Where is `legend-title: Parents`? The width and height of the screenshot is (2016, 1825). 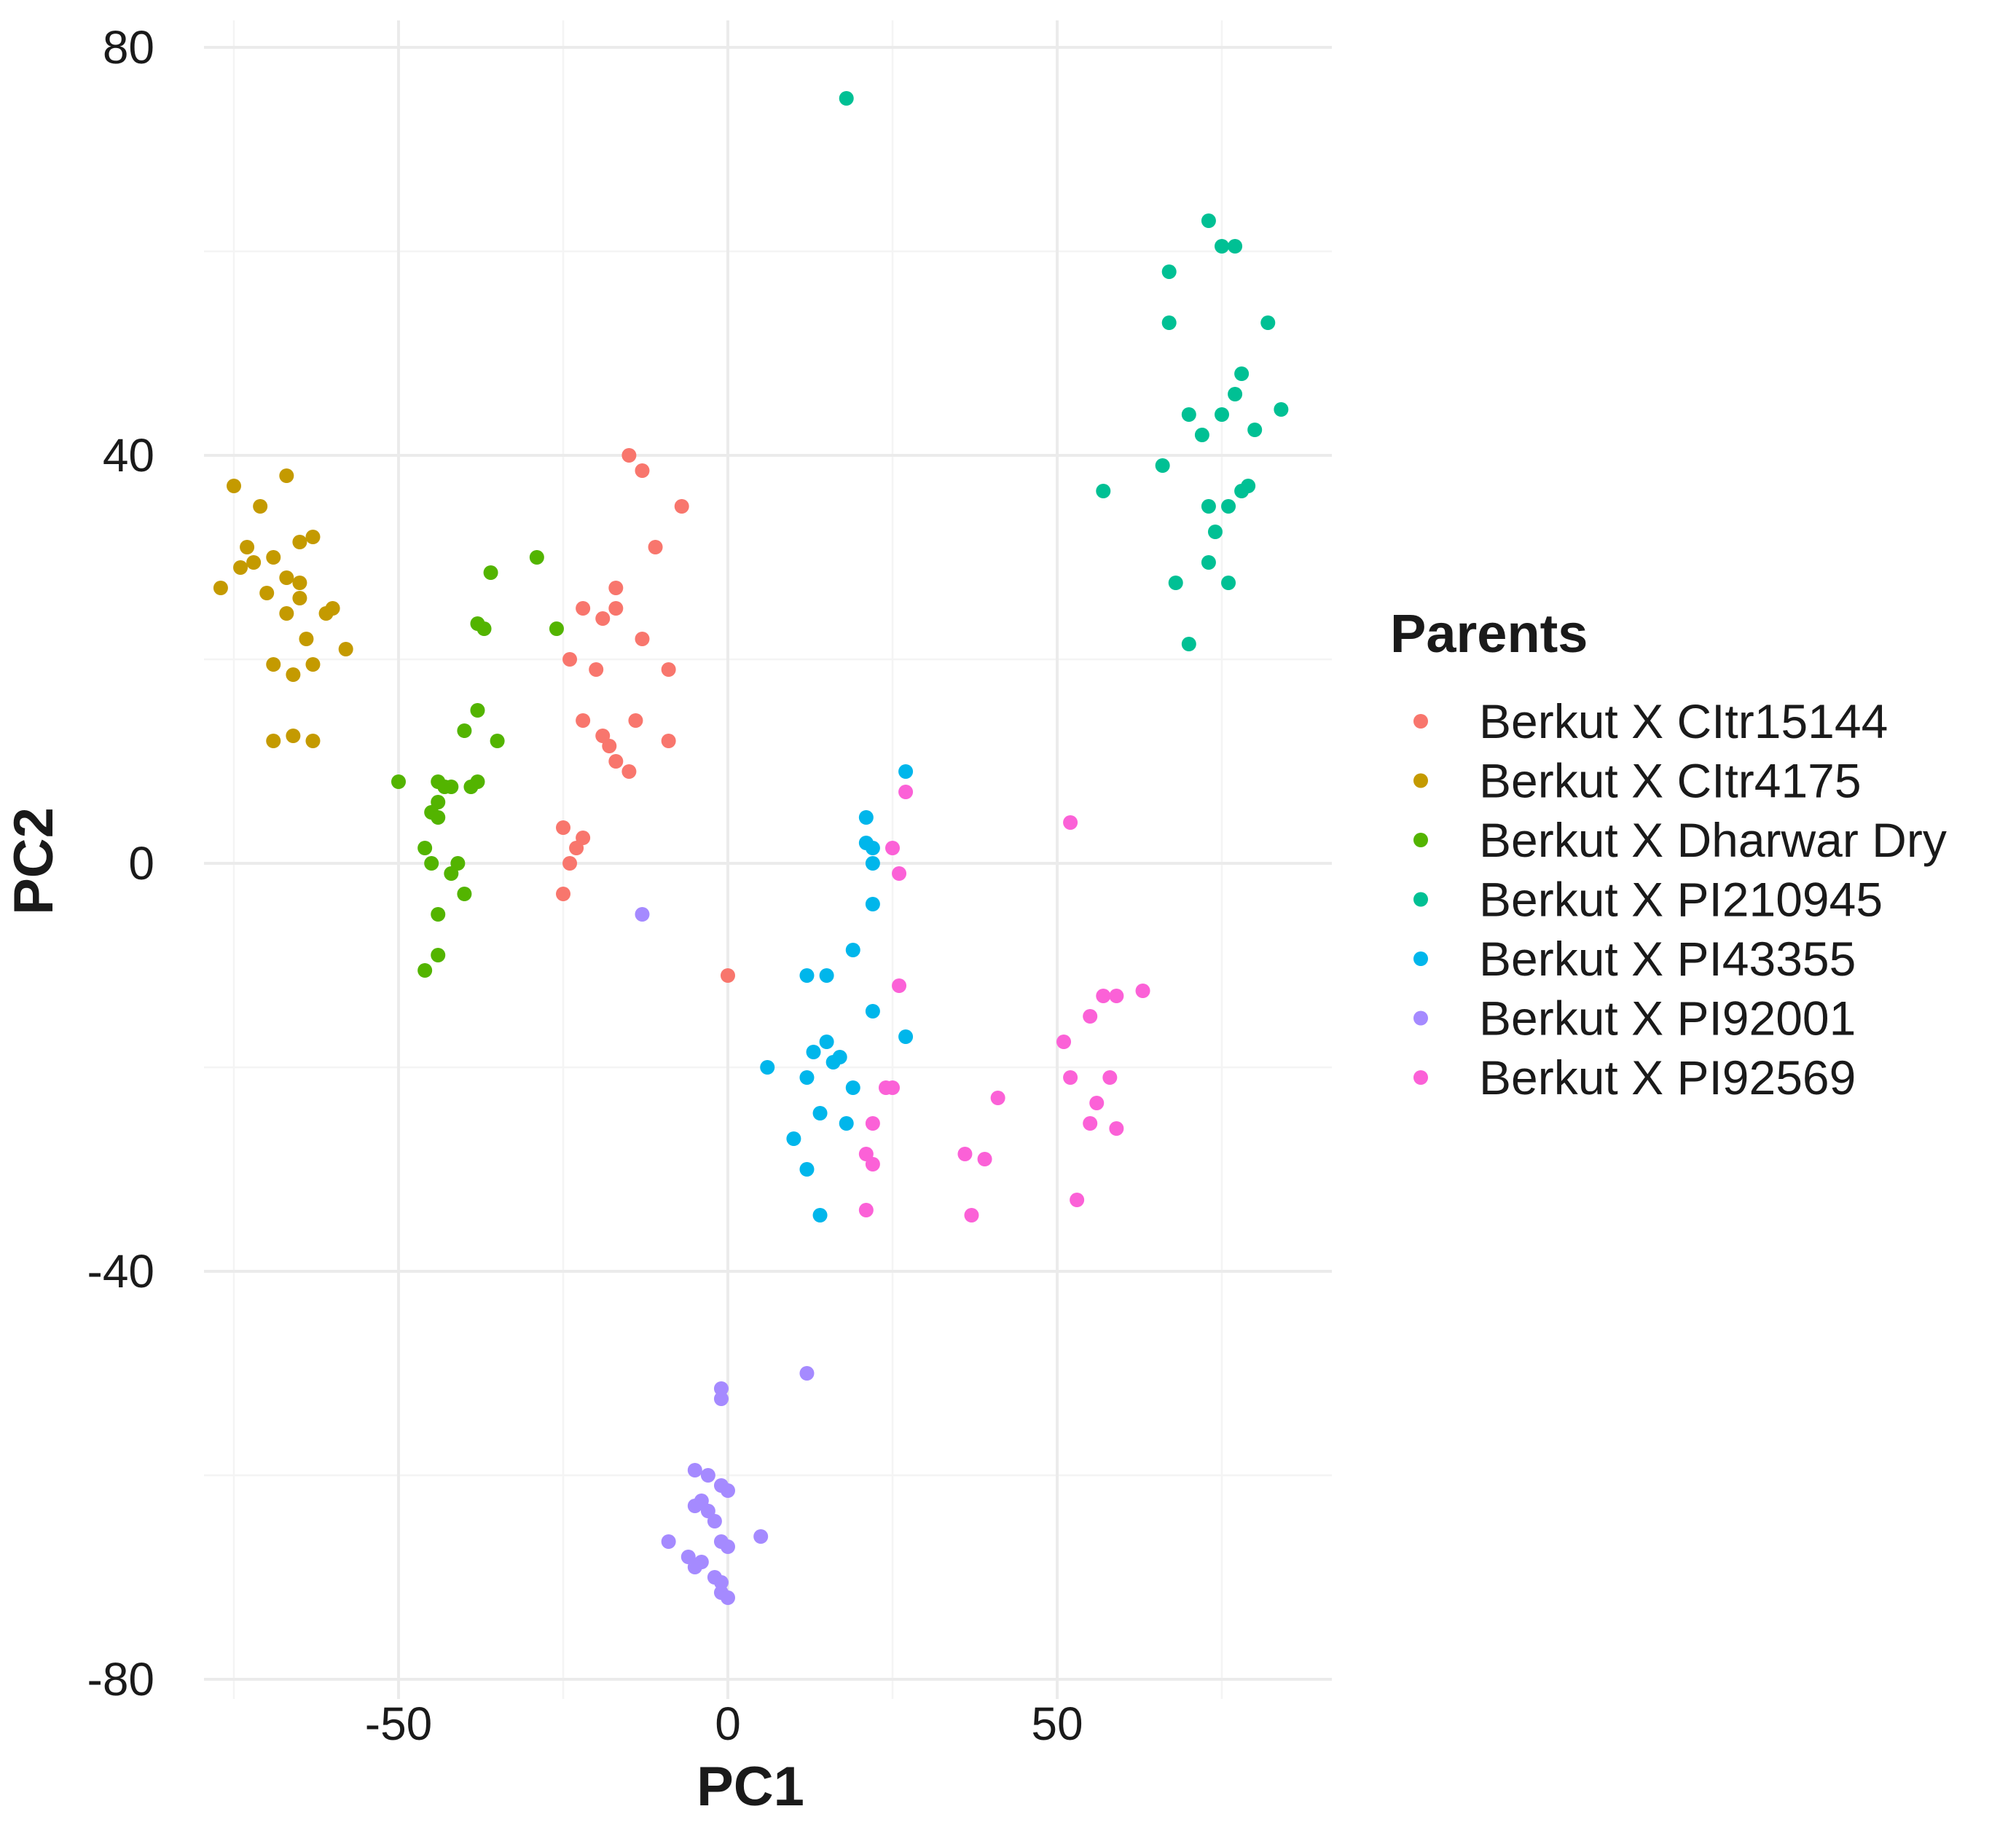
legend-title: Parents is located at coordinates (1489, 634).